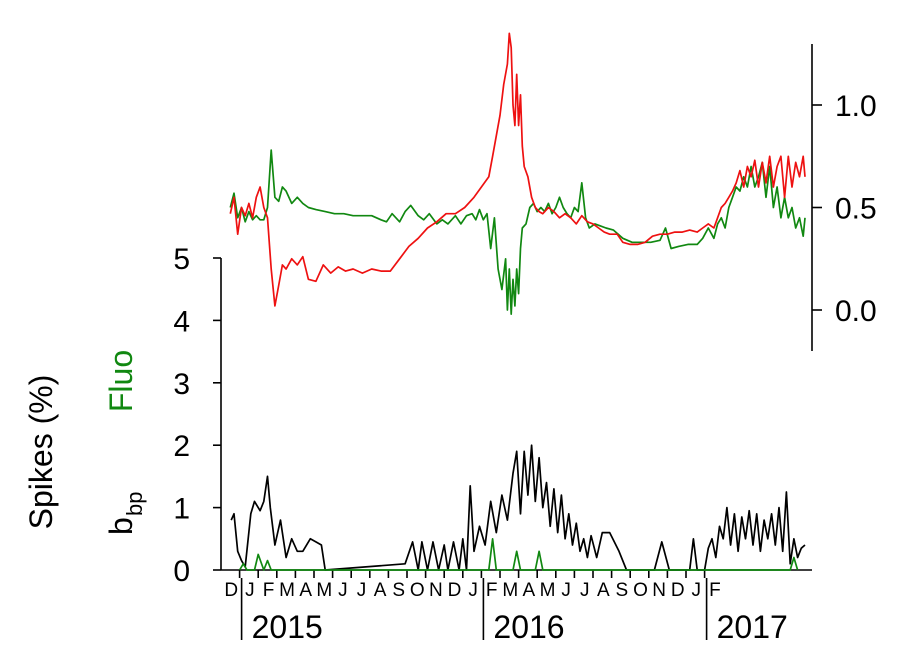 The image size is (901, 646). Describe the element at coordinates (181, 446) in the screenshot. I see `left-y-tick-label: 2` at that location.